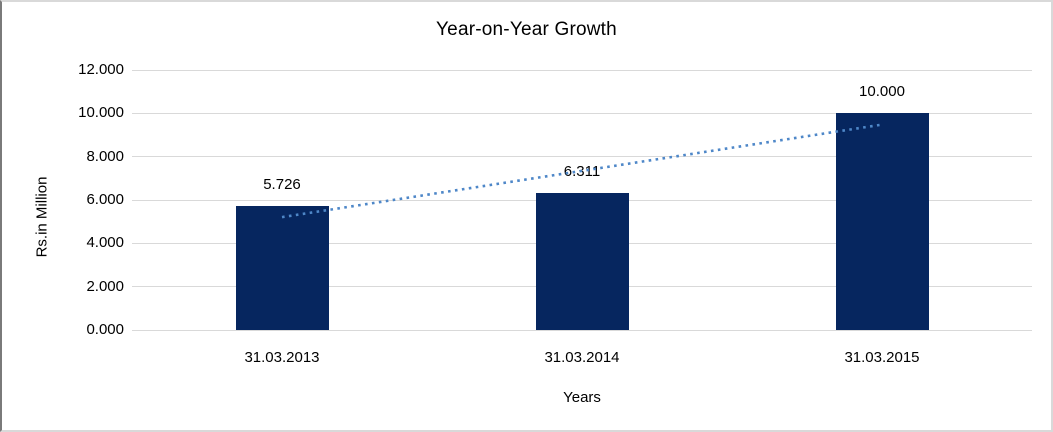  Describe the element at coordinates (582, 357) in the screenshot. I see `x-tick-label: 31.03.2014` at that location.